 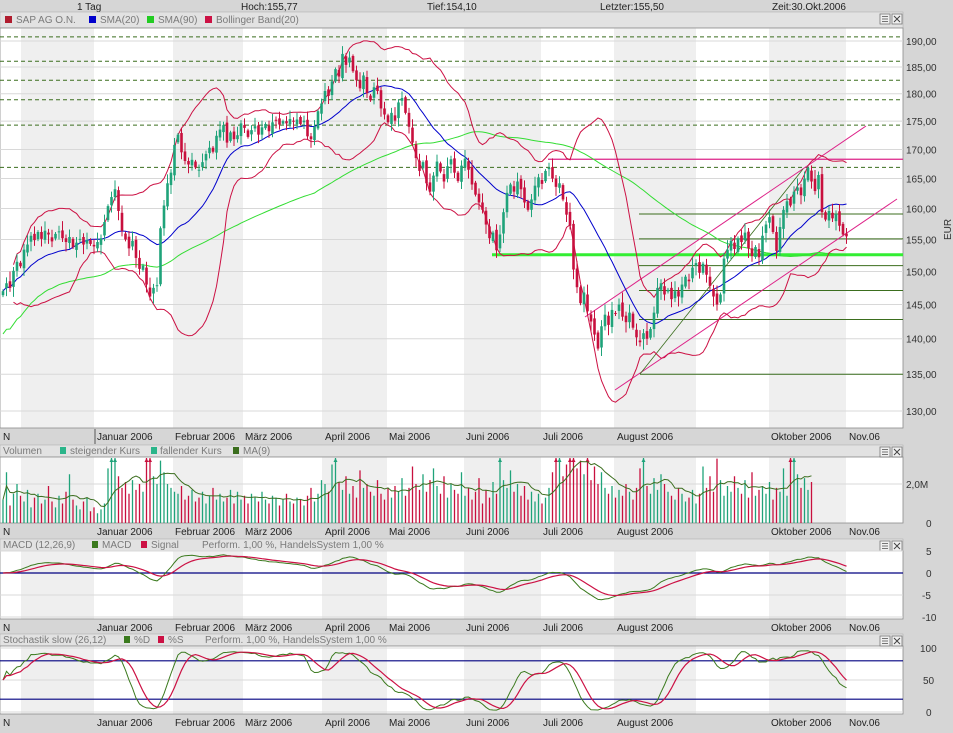 I want to click on legend-signal: Signal, so click(x=165, y=545).